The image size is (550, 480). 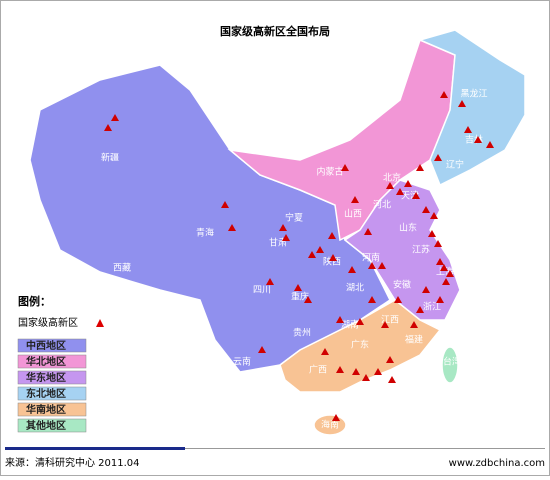 I want to click on province-label: 吉林, so click(x=474, y=140).